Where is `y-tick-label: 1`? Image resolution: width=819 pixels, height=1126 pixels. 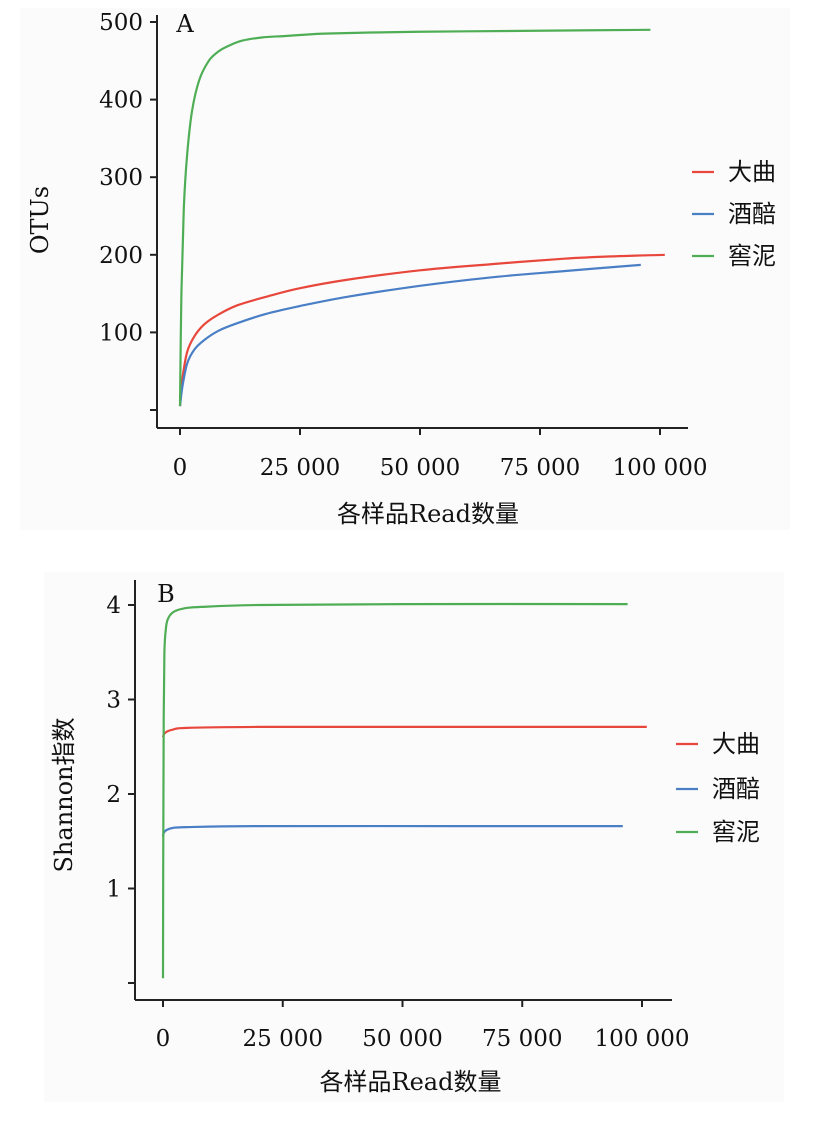
y-tick-label: 1 is located at coordinates (113, 890).